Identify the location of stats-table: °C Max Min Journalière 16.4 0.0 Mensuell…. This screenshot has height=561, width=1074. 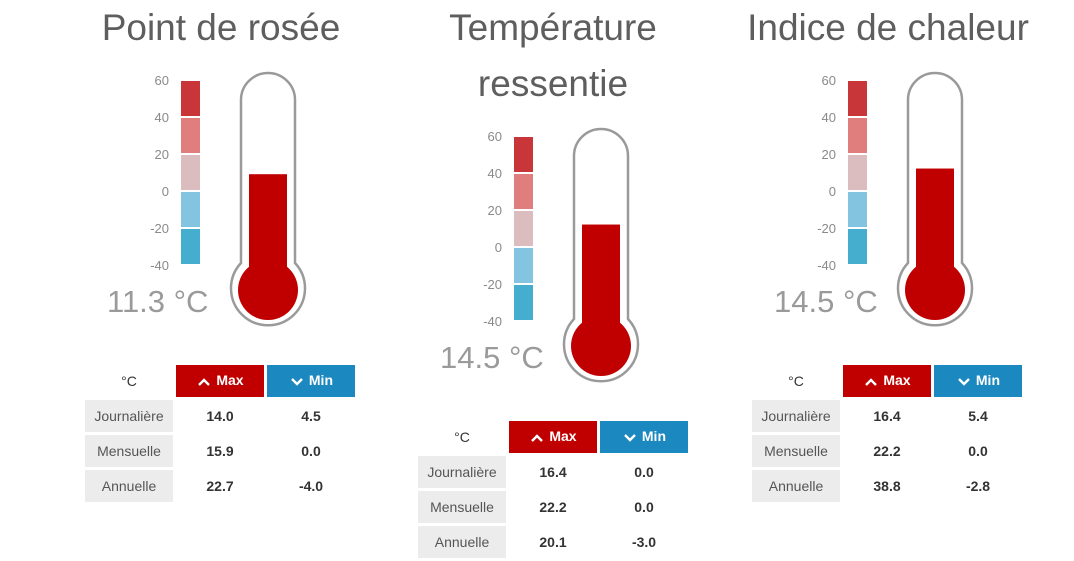
(553, 489).